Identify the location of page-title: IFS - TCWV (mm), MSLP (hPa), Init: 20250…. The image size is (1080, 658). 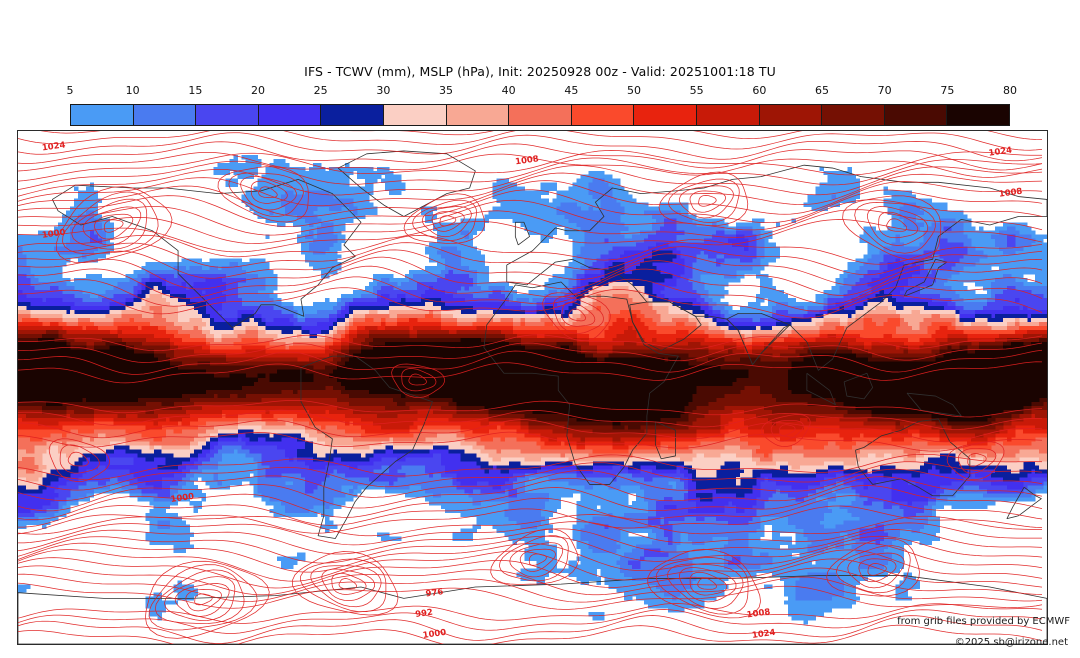
(540, 71).